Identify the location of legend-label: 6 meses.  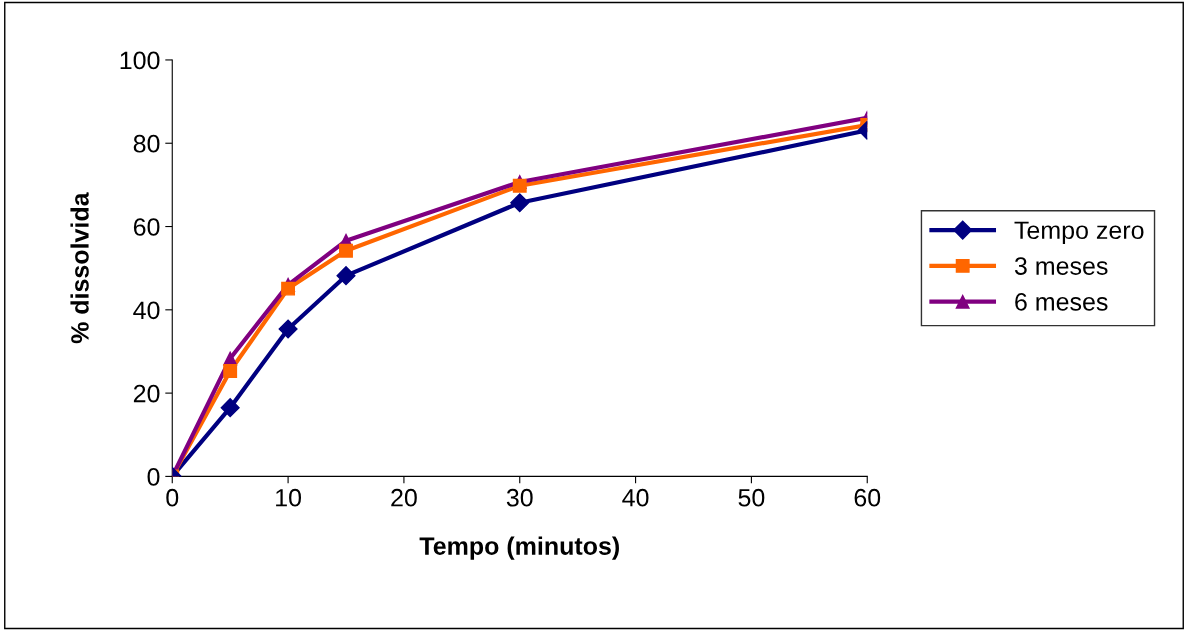
(1061, 301).